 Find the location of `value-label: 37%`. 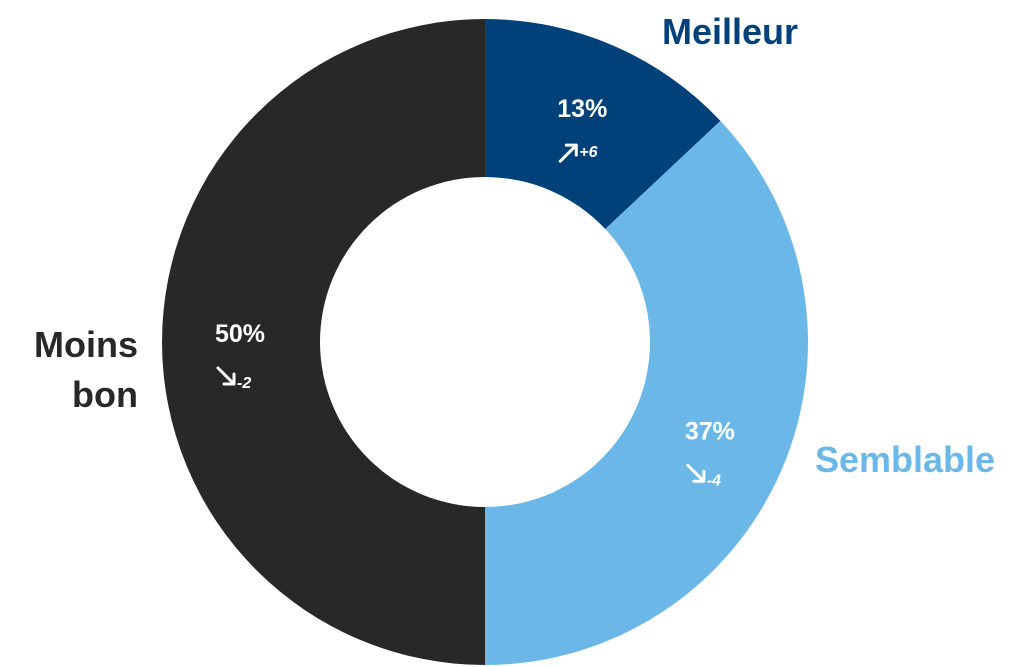

value-label: 37% is located at coordinates (710, 431).